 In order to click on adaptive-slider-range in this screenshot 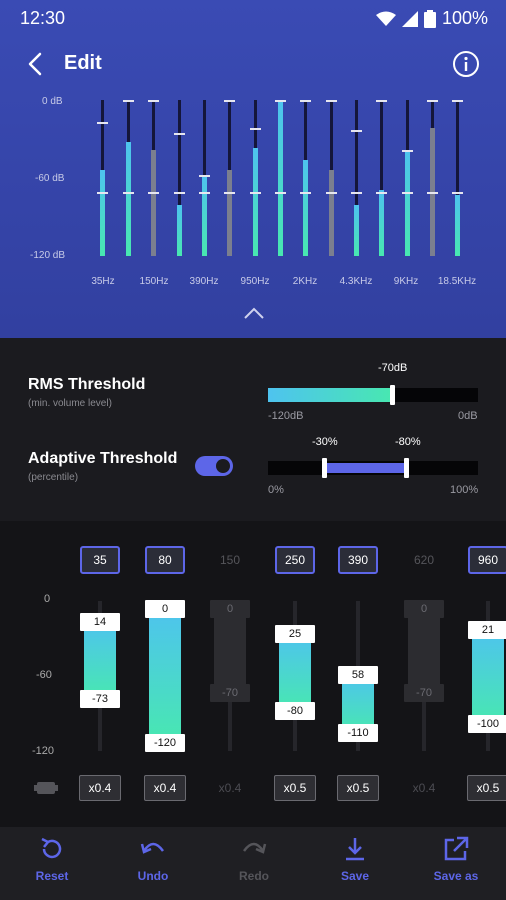, I will do `click(365, 468)`.